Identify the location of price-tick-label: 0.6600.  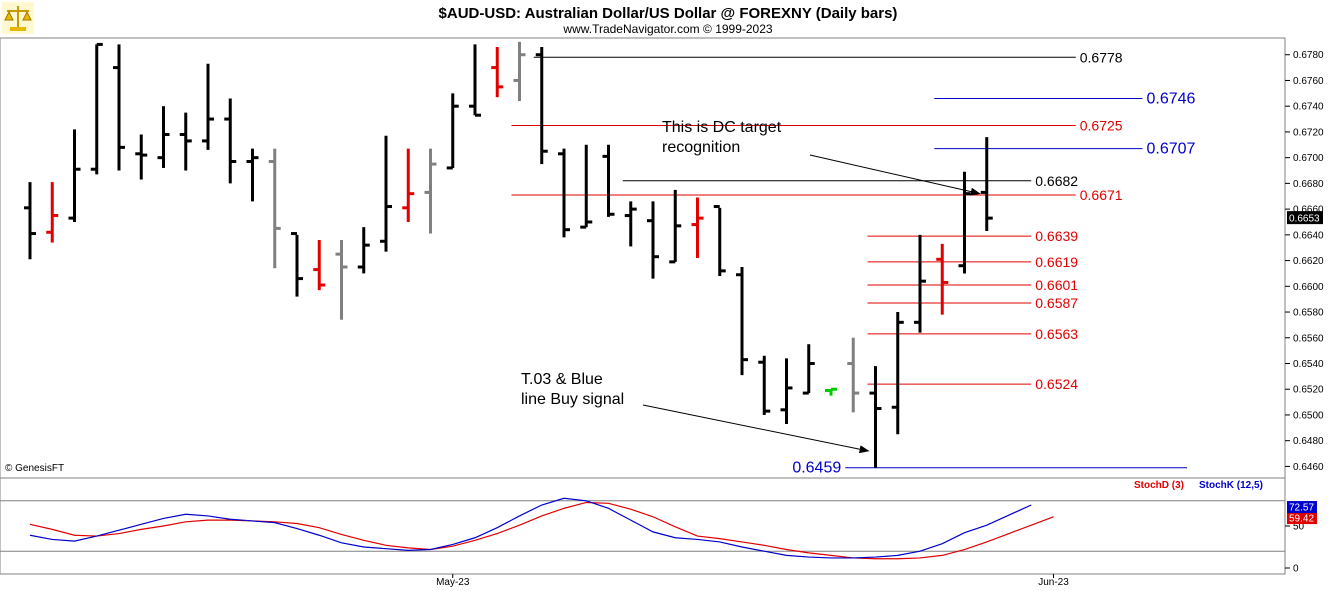
(1308, 287).